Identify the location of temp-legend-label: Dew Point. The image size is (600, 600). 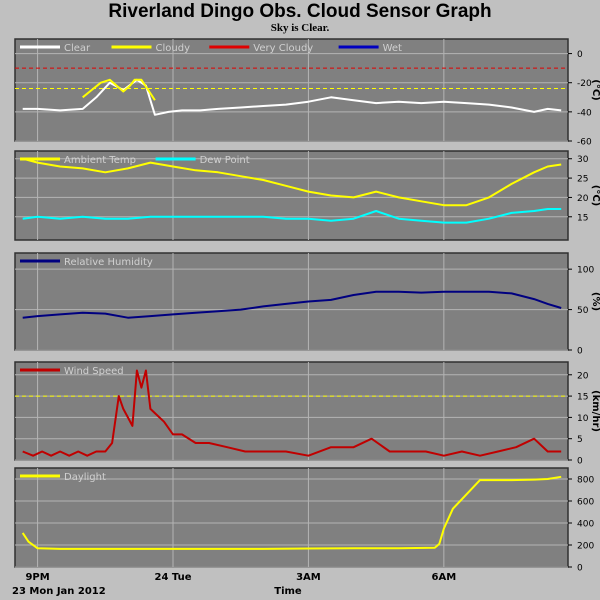
(225, 160).